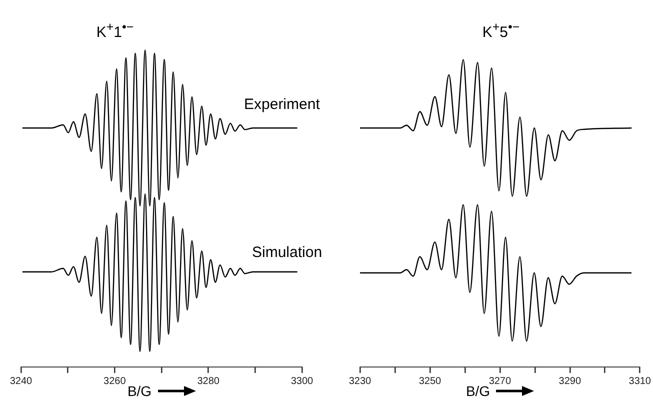  I want to click on x-tick-label: 3270, so click(500, 381).